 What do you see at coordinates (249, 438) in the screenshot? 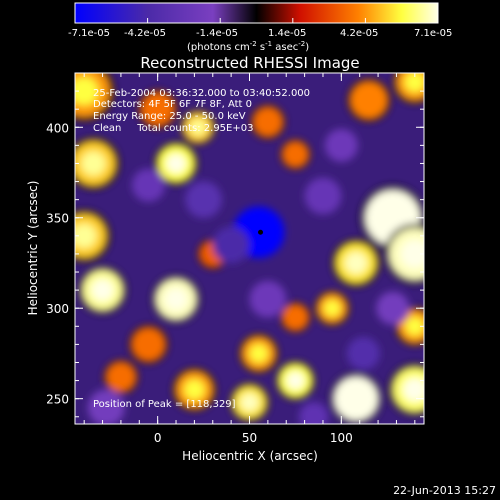
I see `axis-tick-label: 50` at bounding box center [249, 438].